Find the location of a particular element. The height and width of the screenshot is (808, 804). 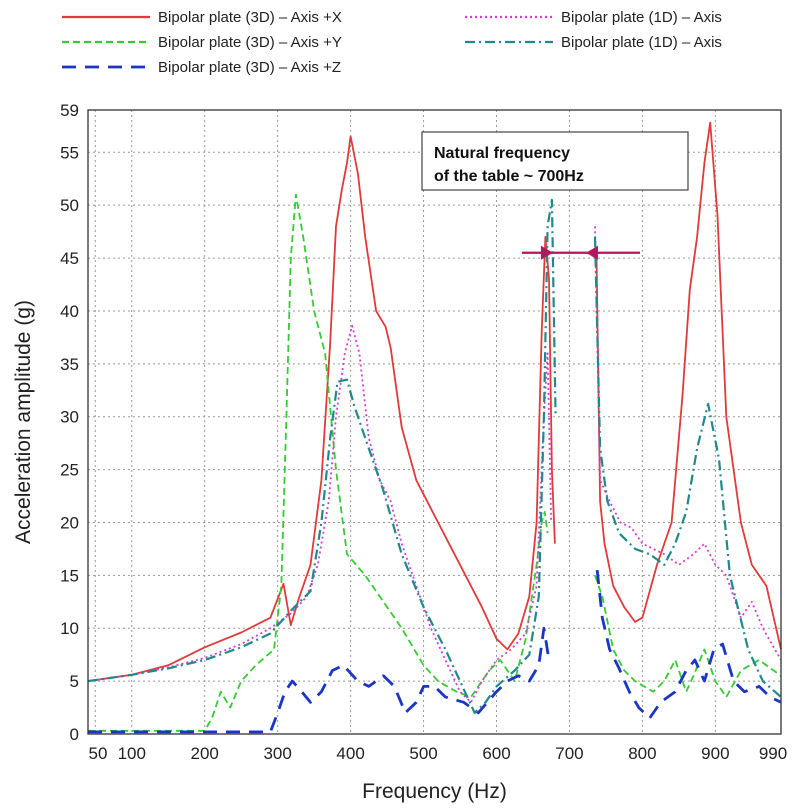

y-tick-label-4: 20 is located at coordinates (69, 522).